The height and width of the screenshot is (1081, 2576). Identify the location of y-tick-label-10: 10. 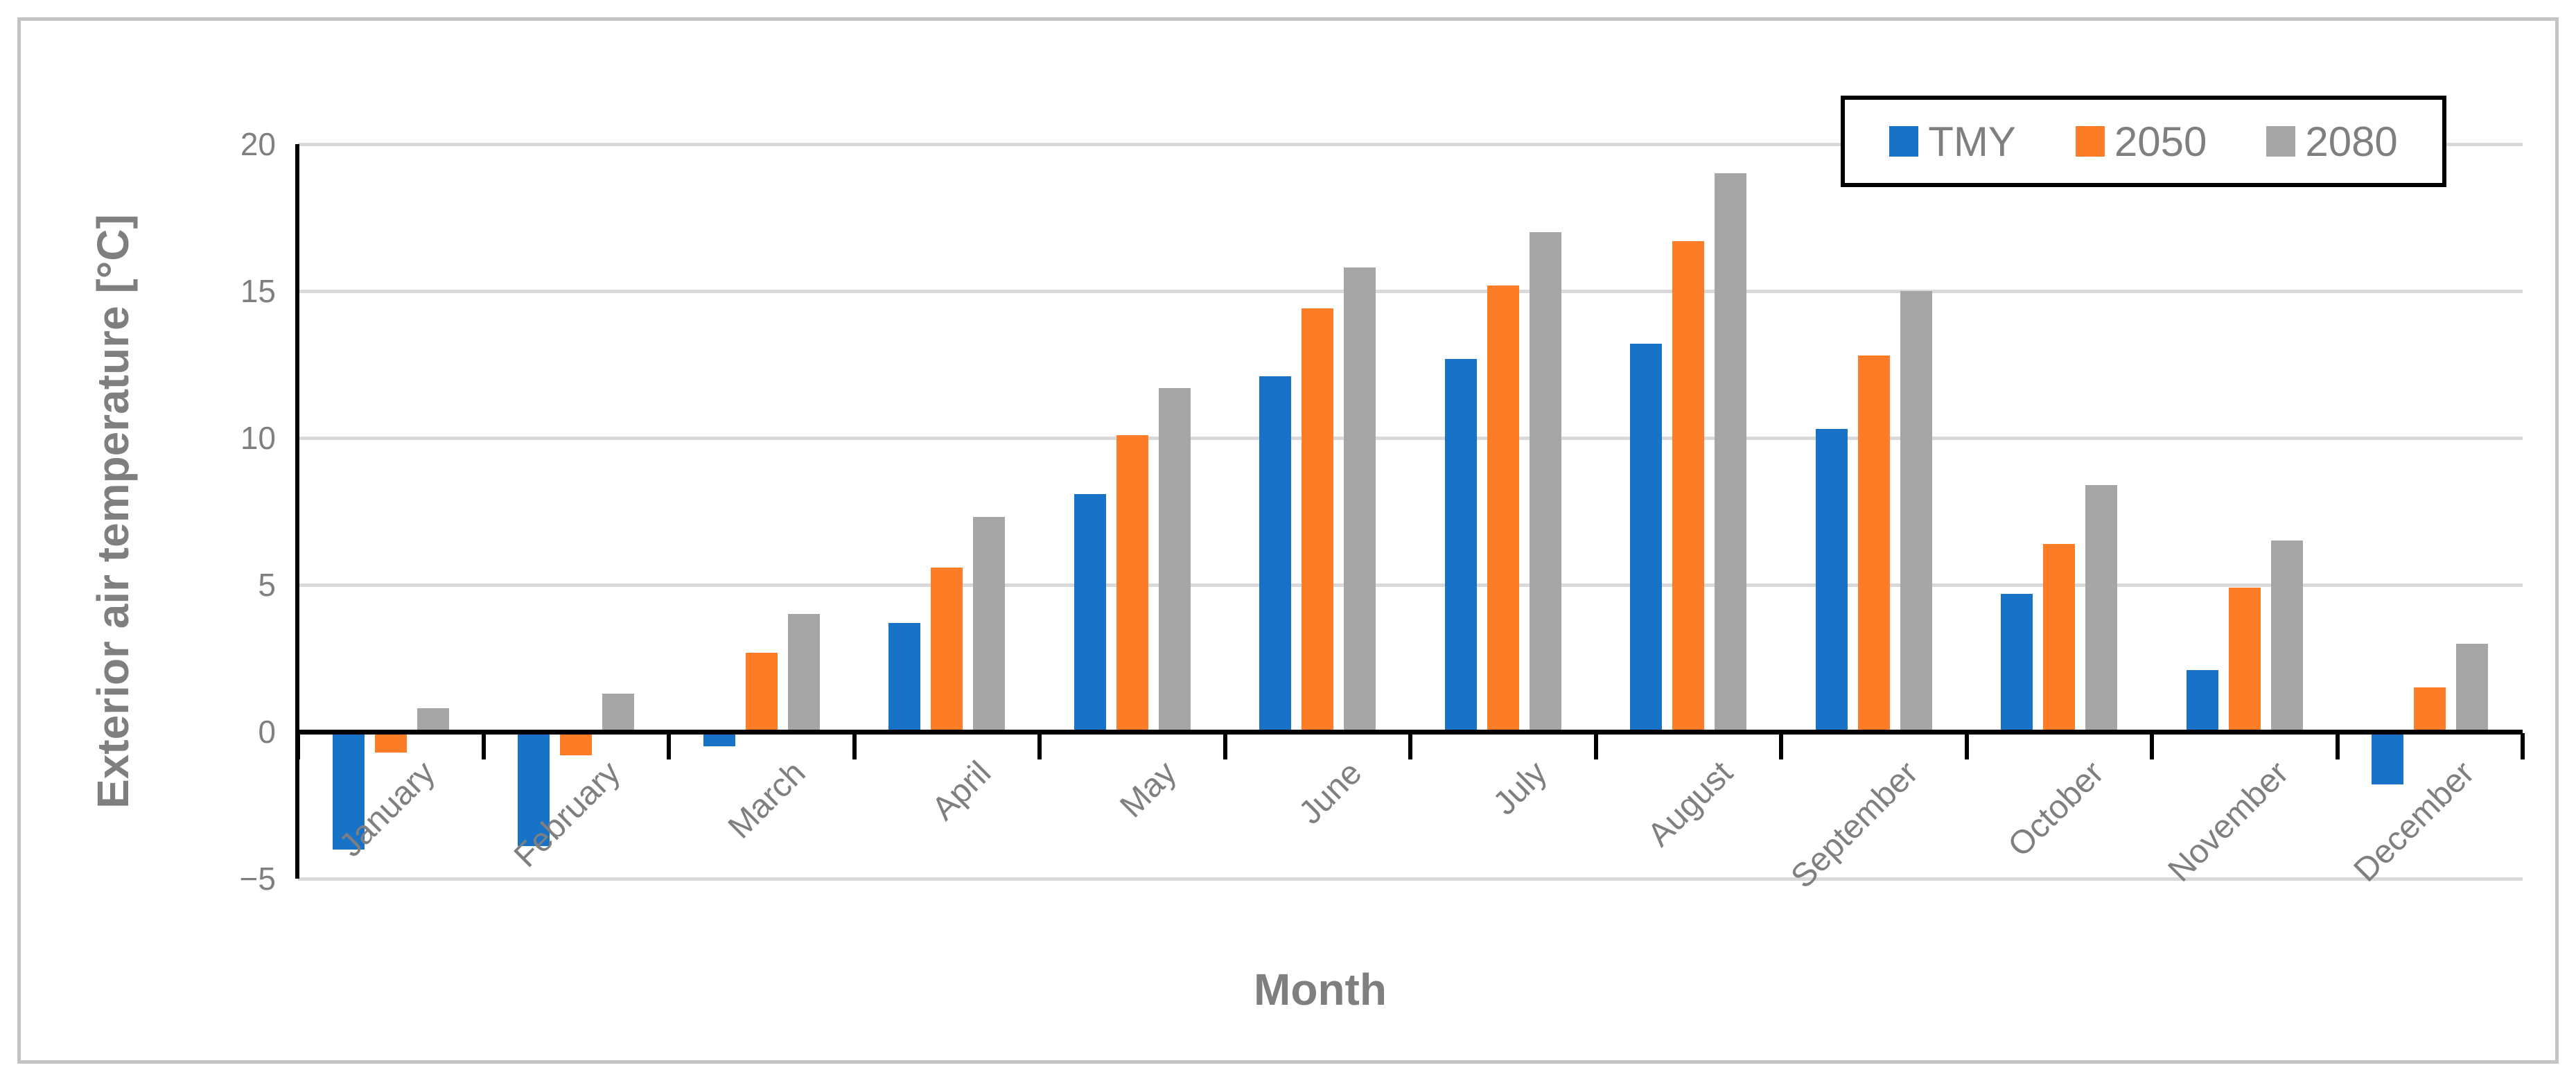
(258, 438).